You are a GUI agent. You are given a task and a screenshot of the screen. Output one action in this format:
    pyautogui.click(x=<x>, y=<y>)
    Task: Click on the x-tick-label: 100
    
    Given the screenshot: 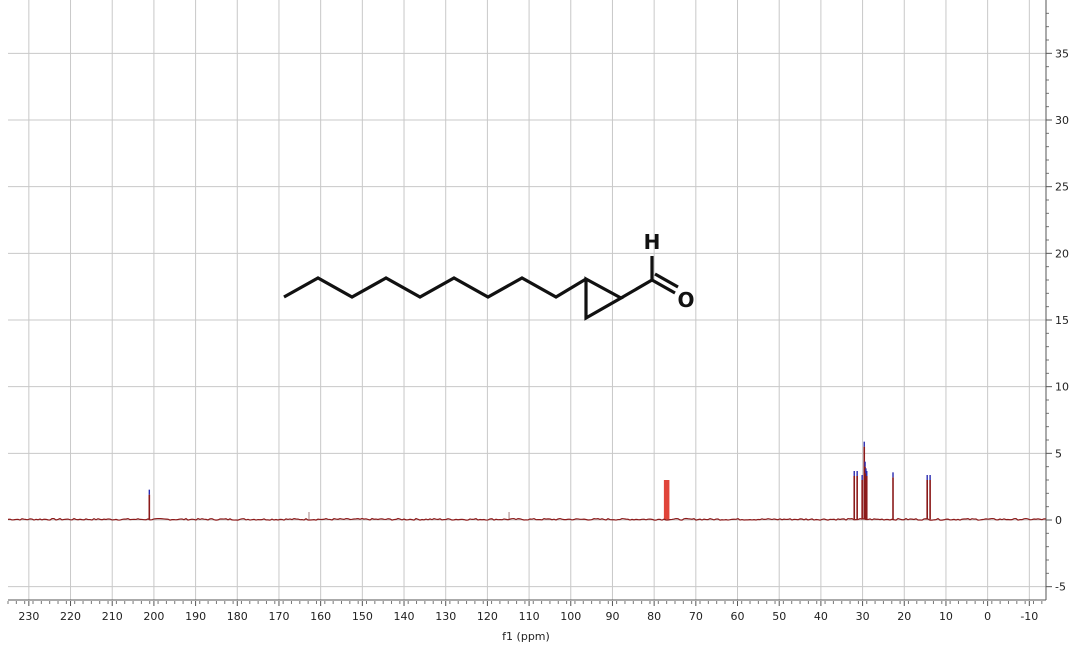 What is the action you would take?
    pyautogui.click(x=570, y=616)
    